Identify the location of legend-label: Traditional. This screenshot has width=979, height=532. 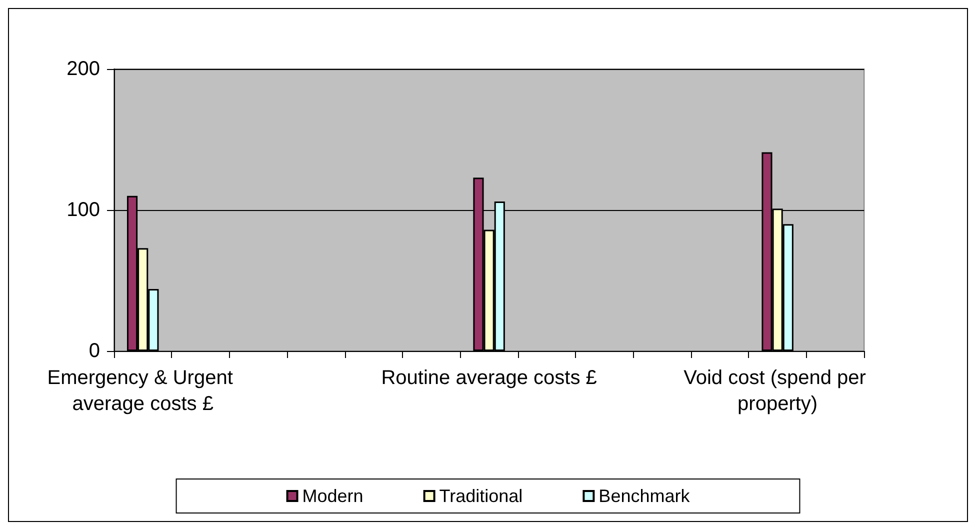
(481, 496).